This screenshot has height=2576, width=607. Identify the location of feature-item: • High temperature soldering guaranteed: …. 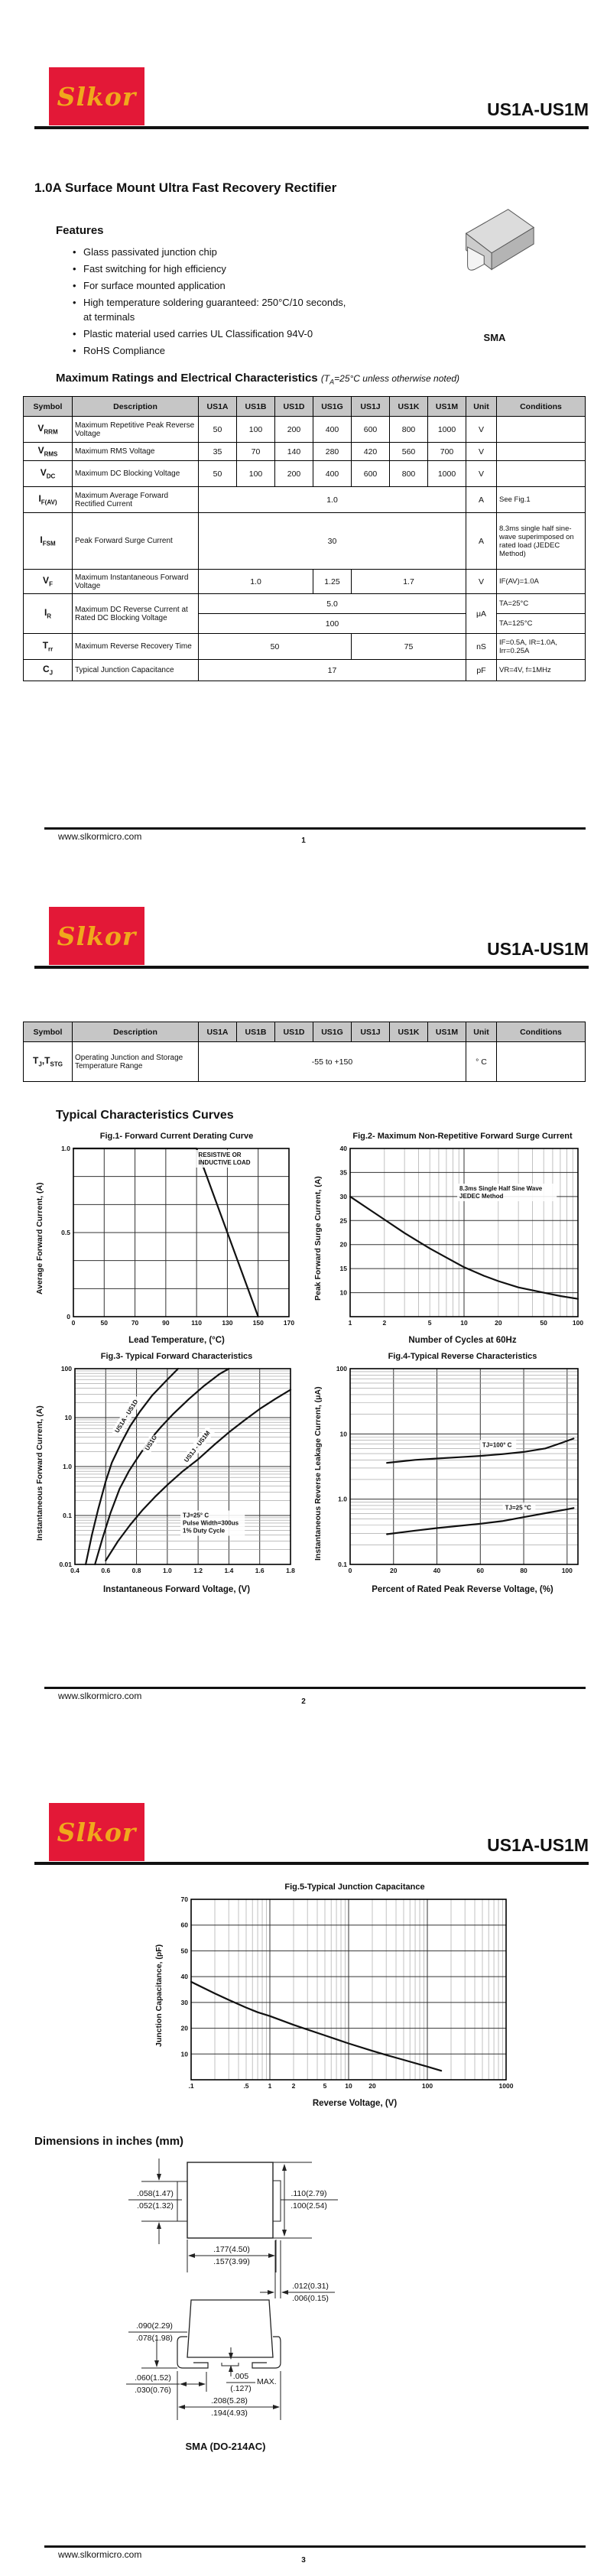
(209, 310).